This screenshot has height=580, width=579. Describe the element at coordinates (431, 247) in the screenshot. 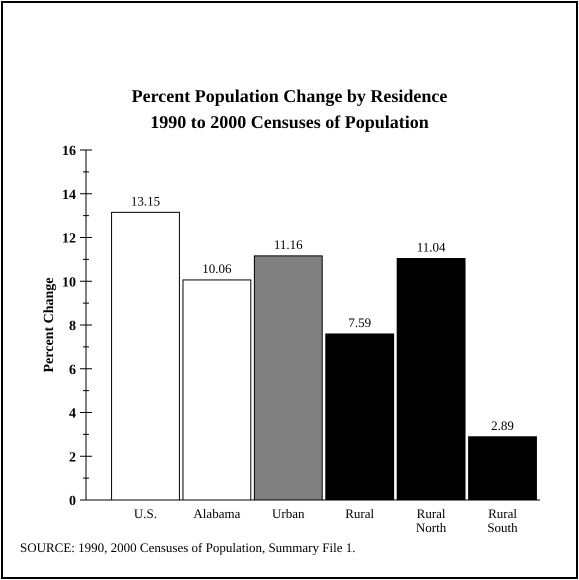

I see `data-label: 11.04` at that location.